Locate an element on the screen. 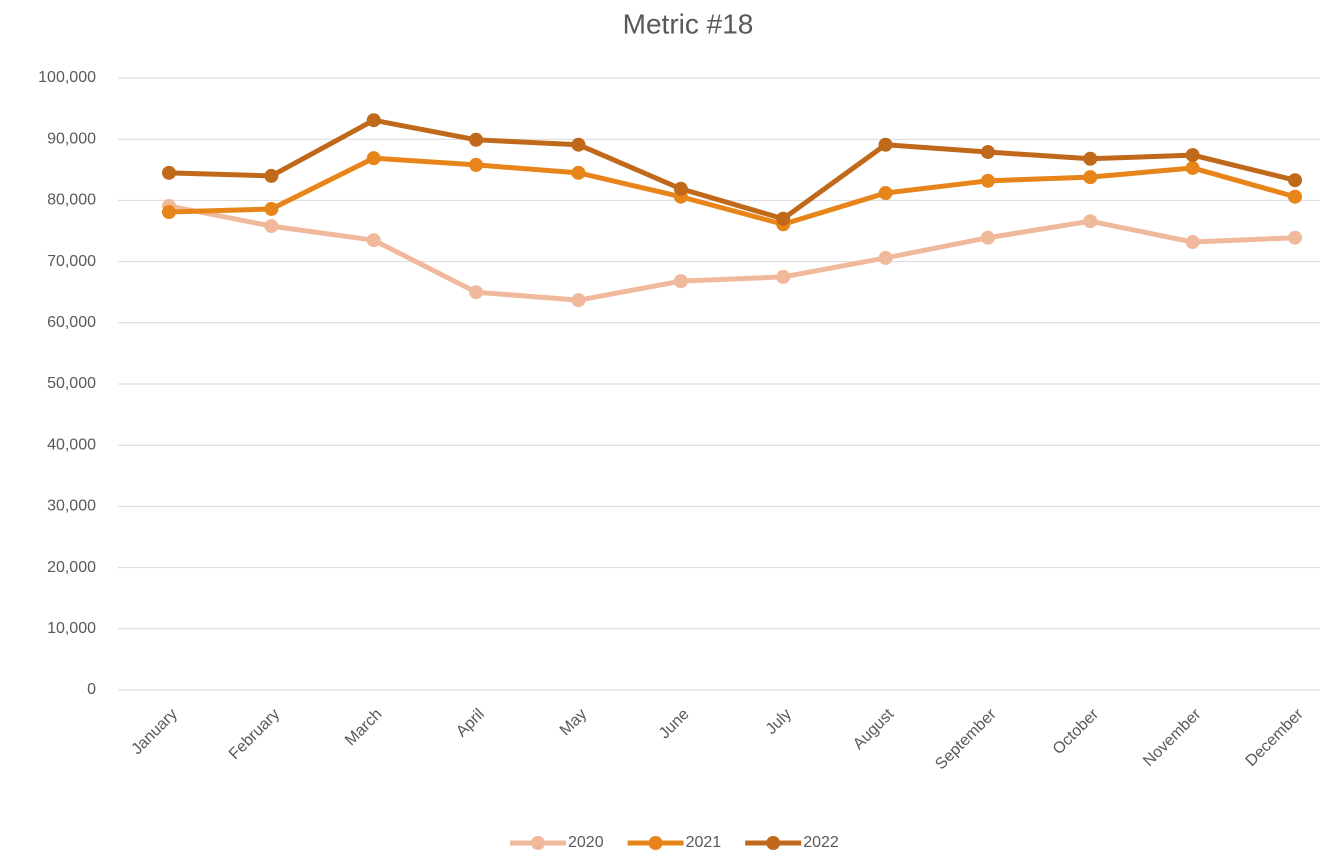 Image resolution: width=1325 pixels, height=853 pixels. x-tick-label: November is located at coordinates (1172, 737).